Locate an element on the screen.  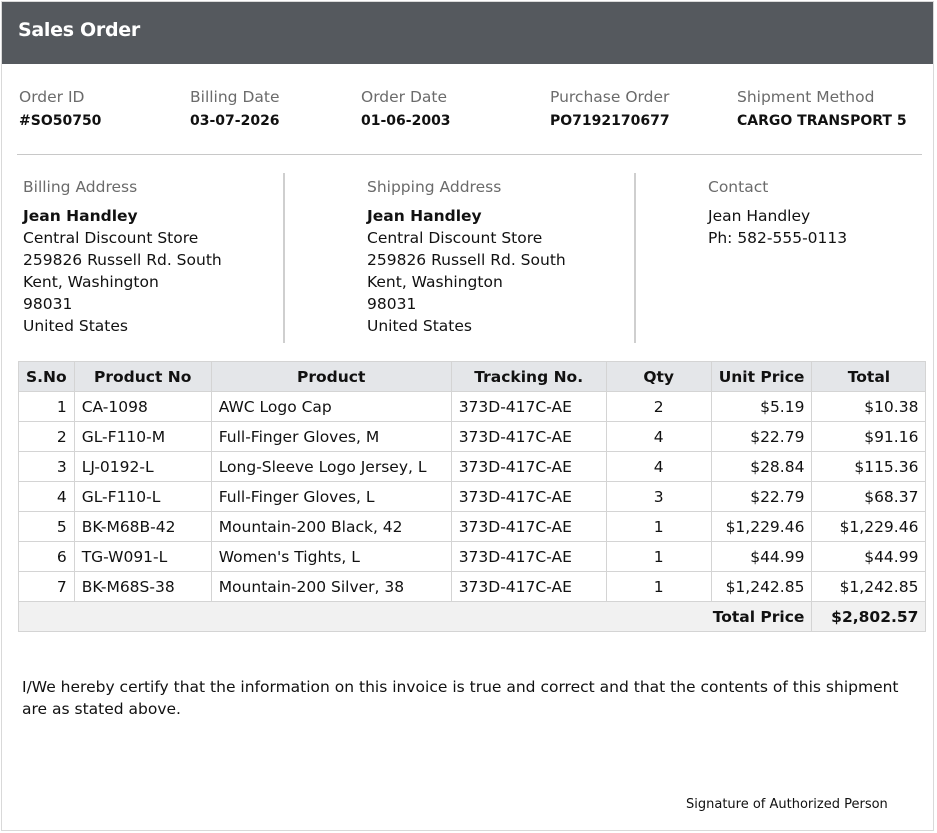
info-value: #SO50750 is located at coordinates (60, 121).